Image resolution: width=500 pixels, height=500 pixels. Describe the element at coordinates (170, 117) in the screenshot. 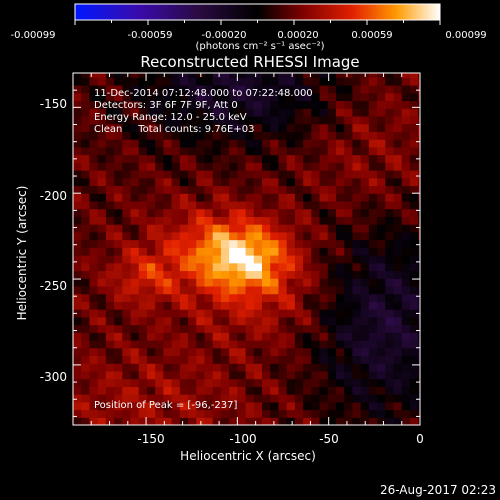

I see `annotation-energy-range: Energy Range: 12.0 - 25.0 keV` at that location.